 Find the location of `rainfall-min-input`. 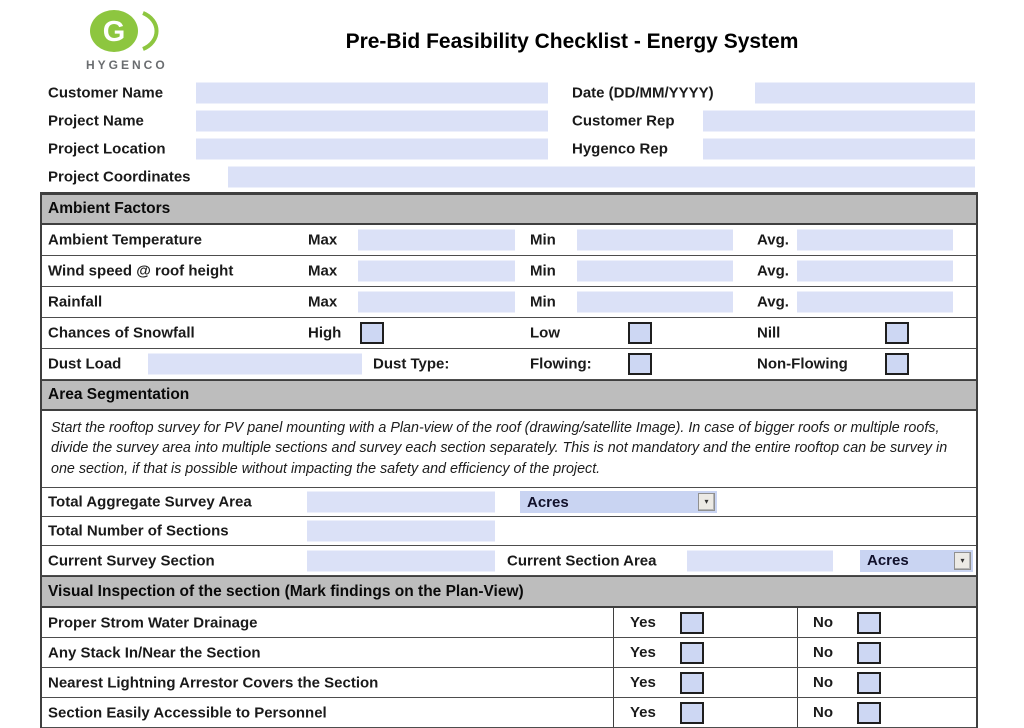

rainfall-min-input is located at coordinates (655, 302).